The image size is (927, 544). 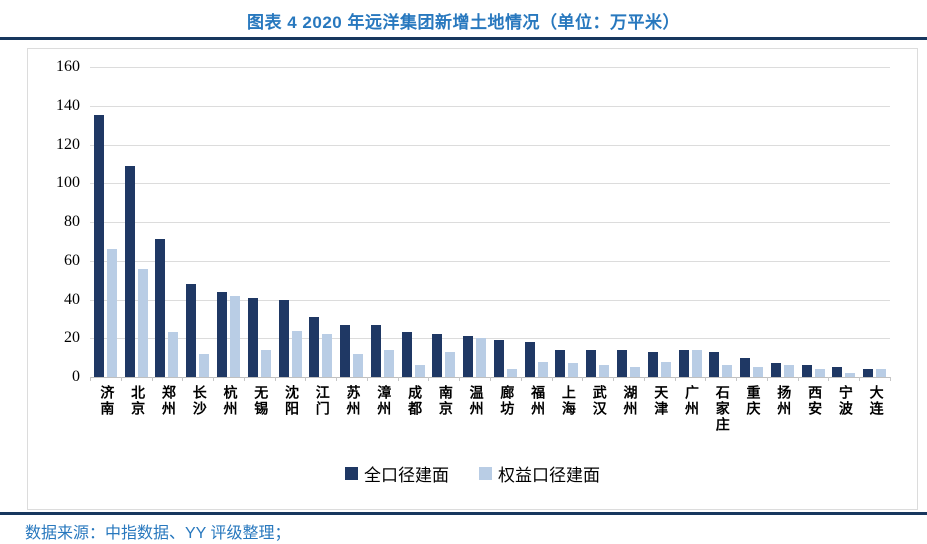 I want to click on legend-swatch-dark, so click(x=351, y=473).